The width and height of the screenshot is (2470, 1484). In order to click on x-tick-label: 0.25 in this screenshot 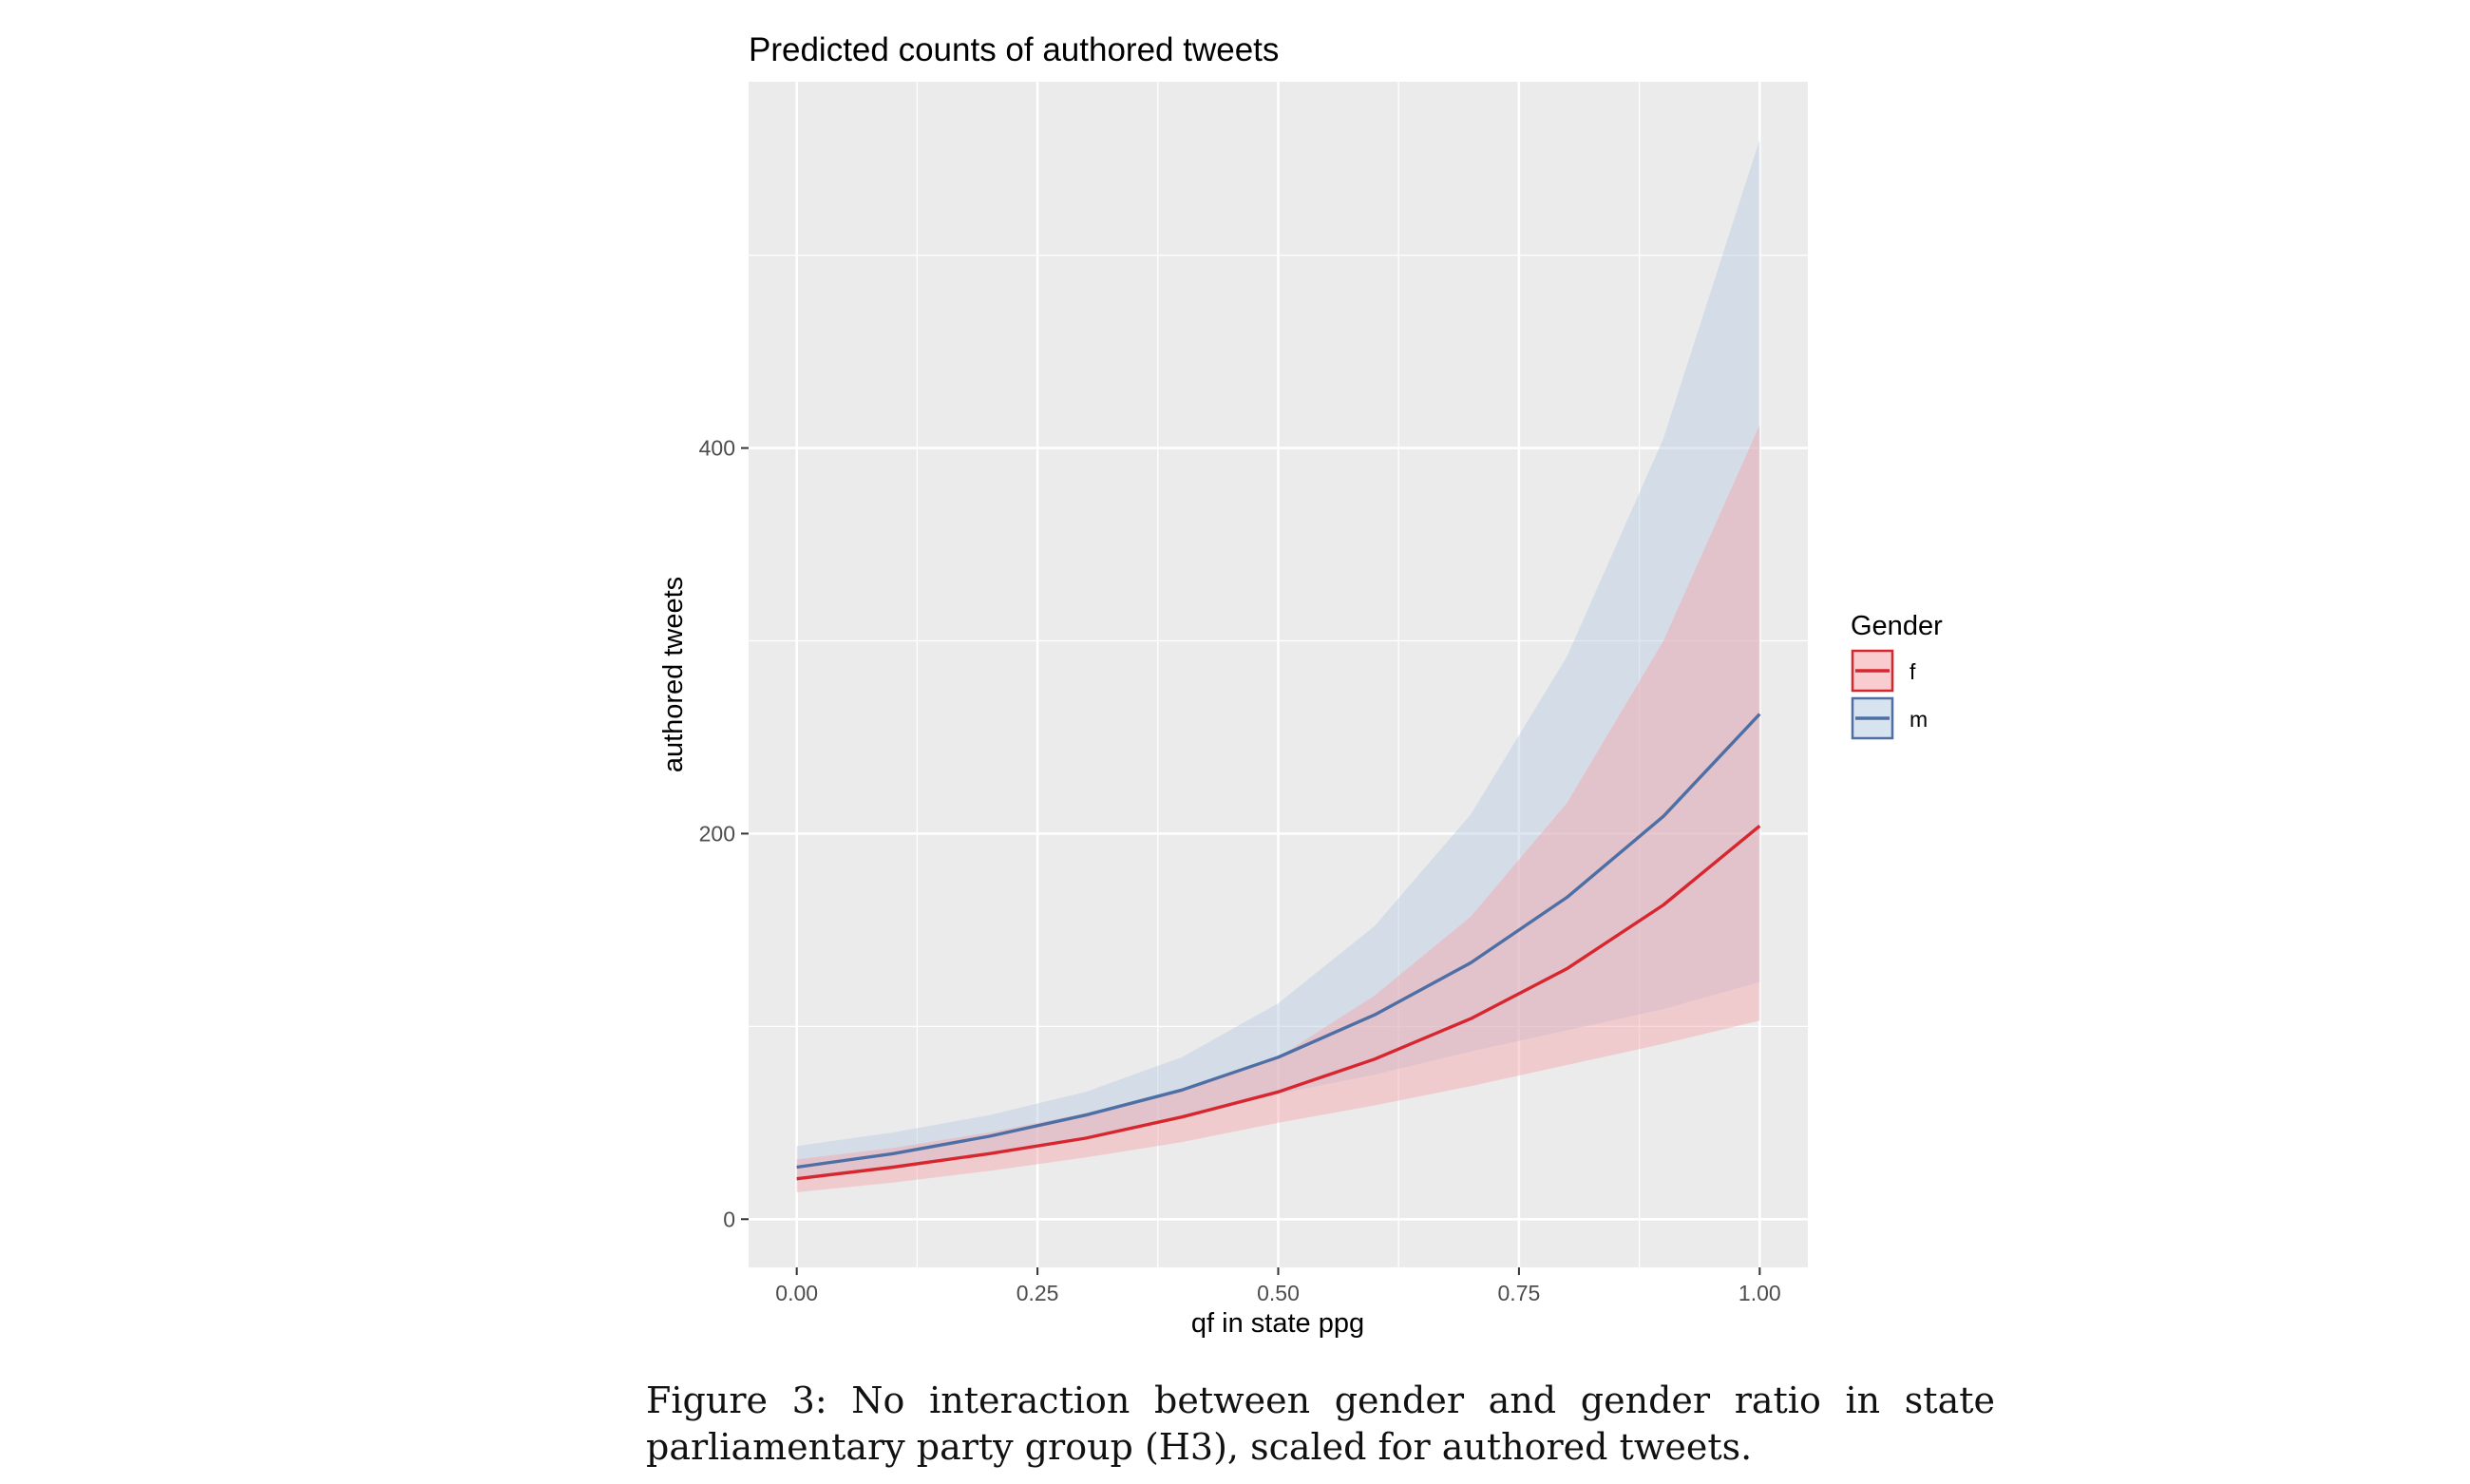, I will do `click(1037, 1293)`.